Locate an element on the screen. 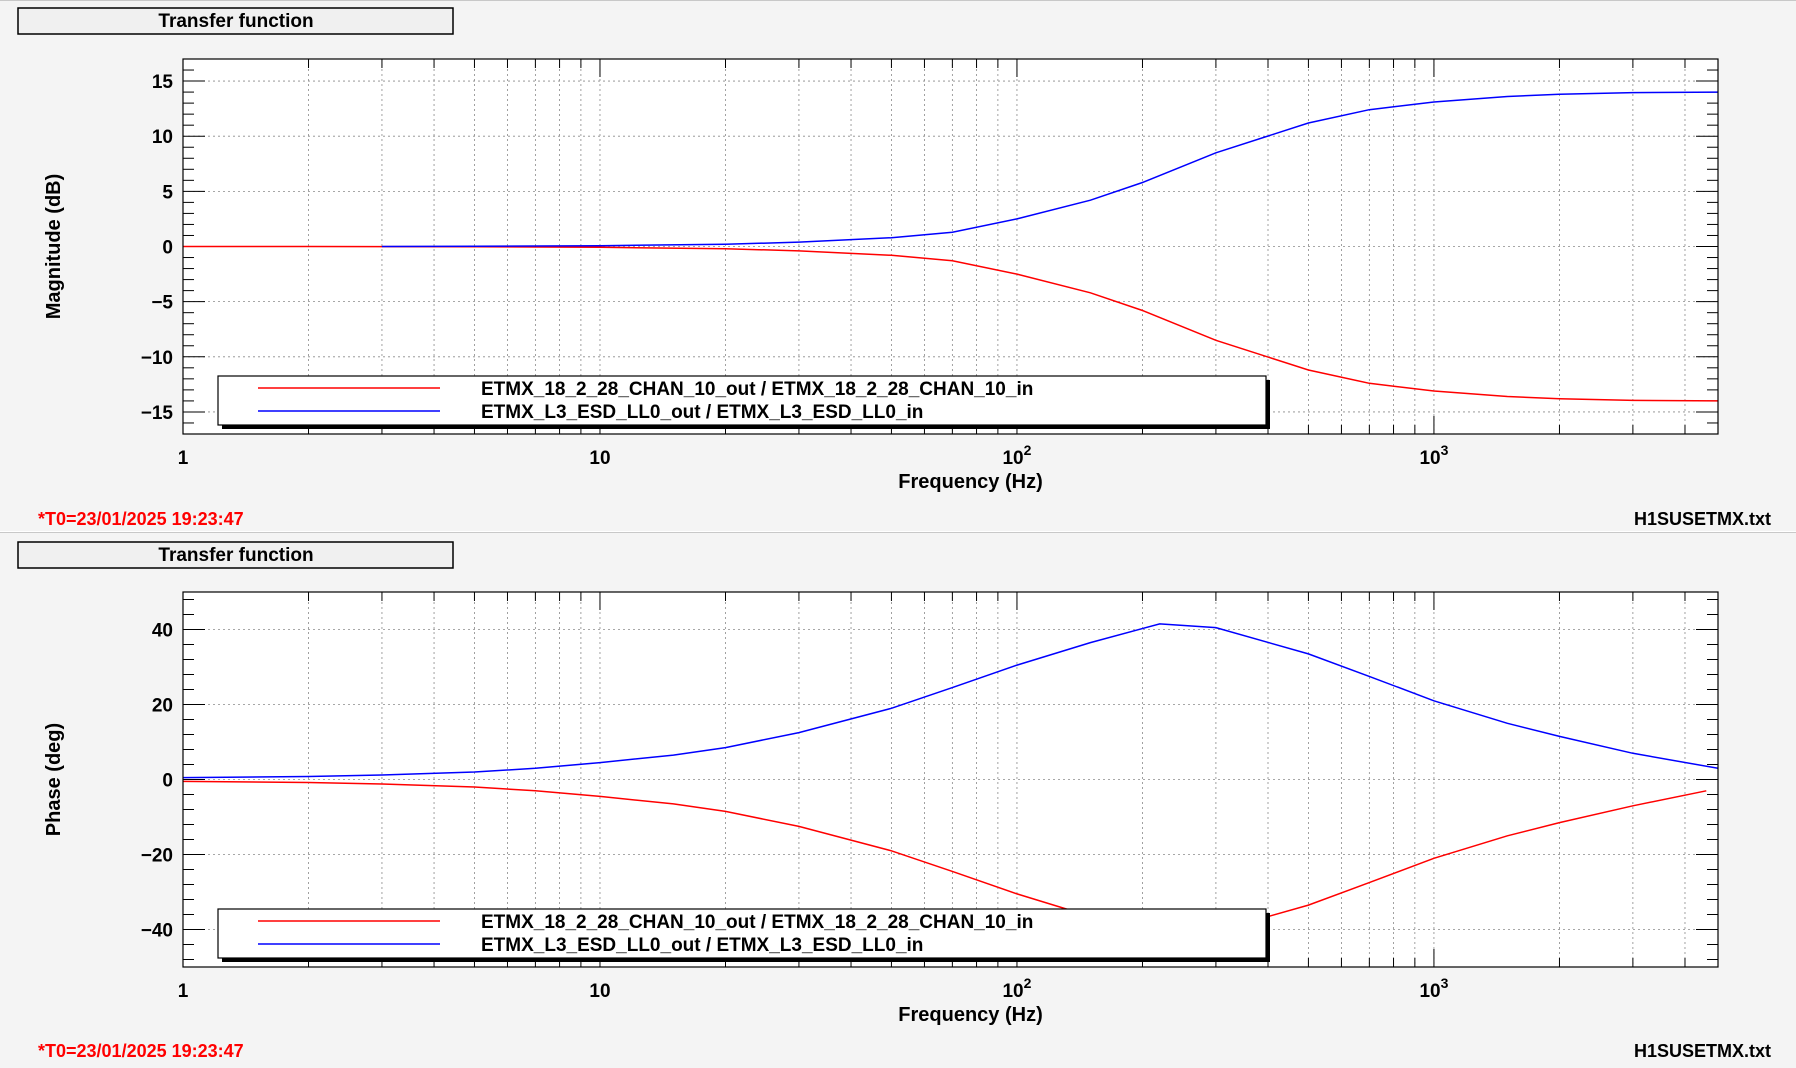  y-tick-label: 5 is located at coordinates (167, 192).